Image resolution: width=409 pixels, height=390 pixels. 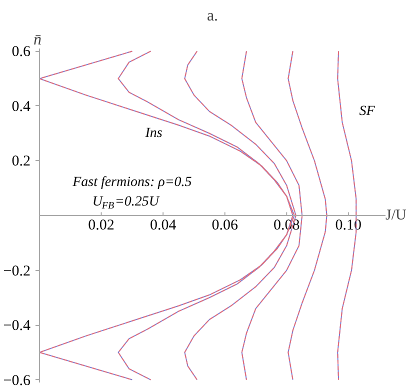 I want to click on y-tick-label: 0.4, so click(x=21, y=106).